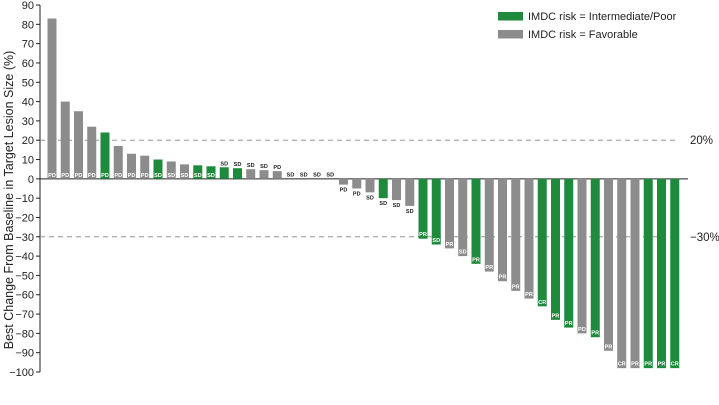 This screenshot has height=405, width=719. Describe the element at coordinates (24, 334) in the screenshot. I see `y-tick-label: −80` at that location.